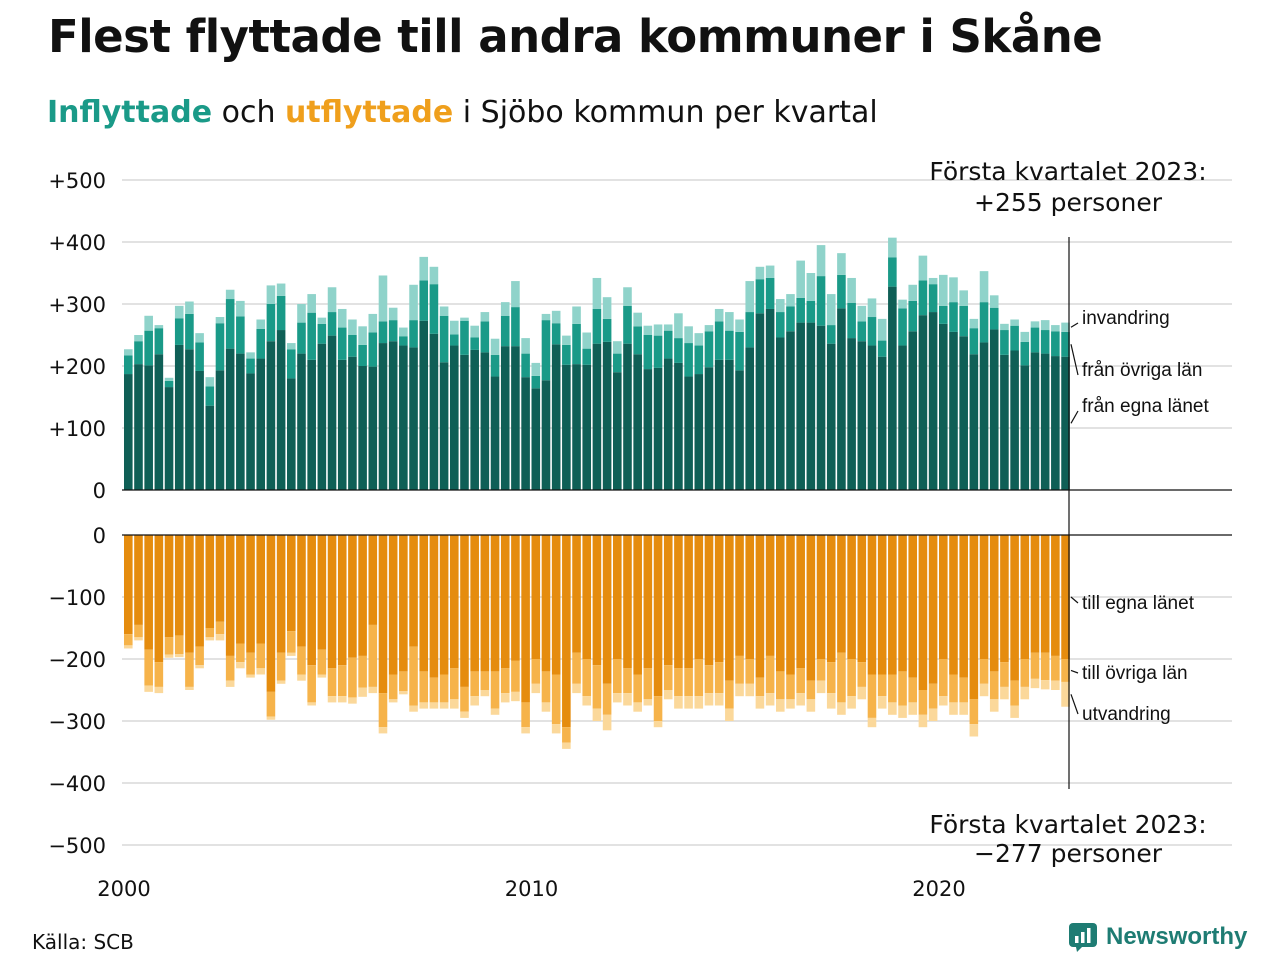 This screenshot has width=1280, height=960. What do you see at coordinates (77, 598) in the screenshot?
I see `y-tick-label: −100` at bounding box center [77, 598].